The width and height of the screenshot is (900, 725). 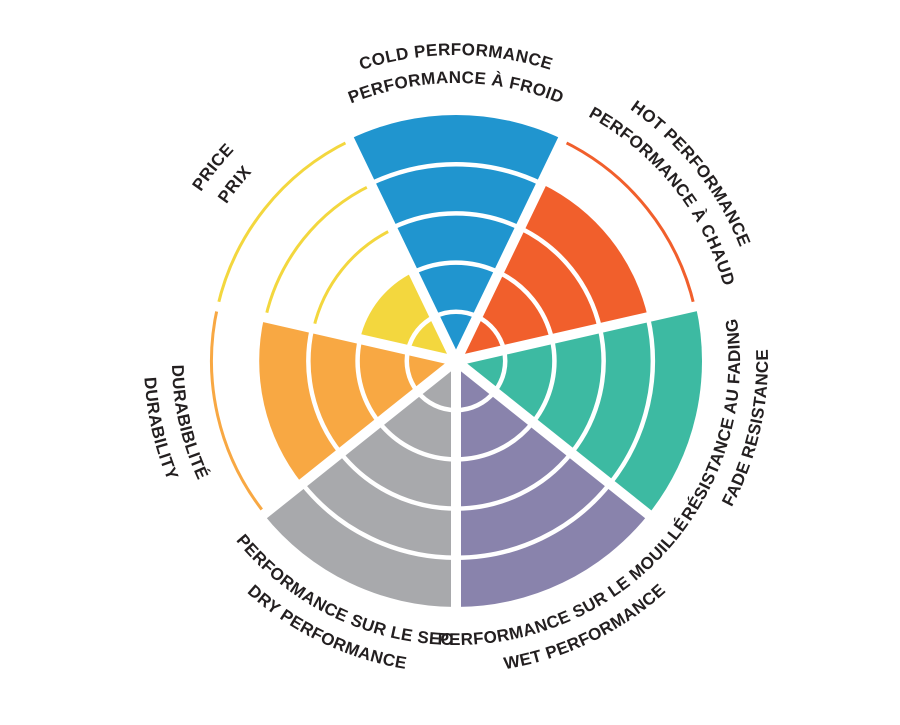 What do you see at coordinates (690, 173) in the screenshot?
I see `label-hot-performance-line1: HOT PERFORMANCE` at bounding box center [690, 173].